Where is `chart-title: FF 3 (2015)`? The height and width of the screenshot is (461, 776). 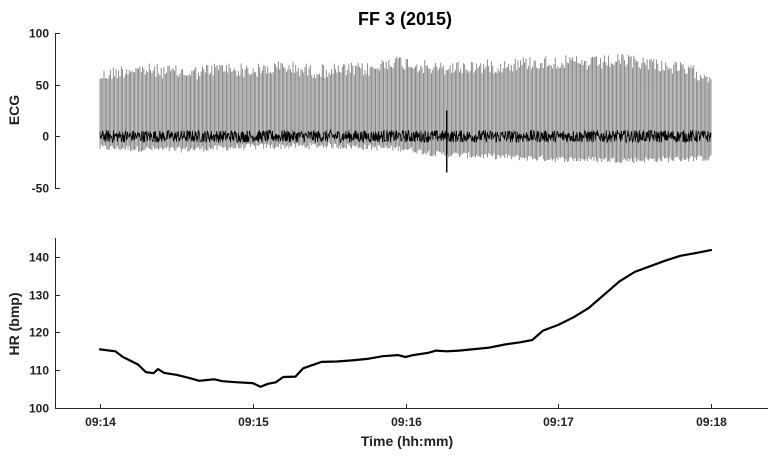
chart-title: FF 3 (2015) is located at coordinates (405, 19).